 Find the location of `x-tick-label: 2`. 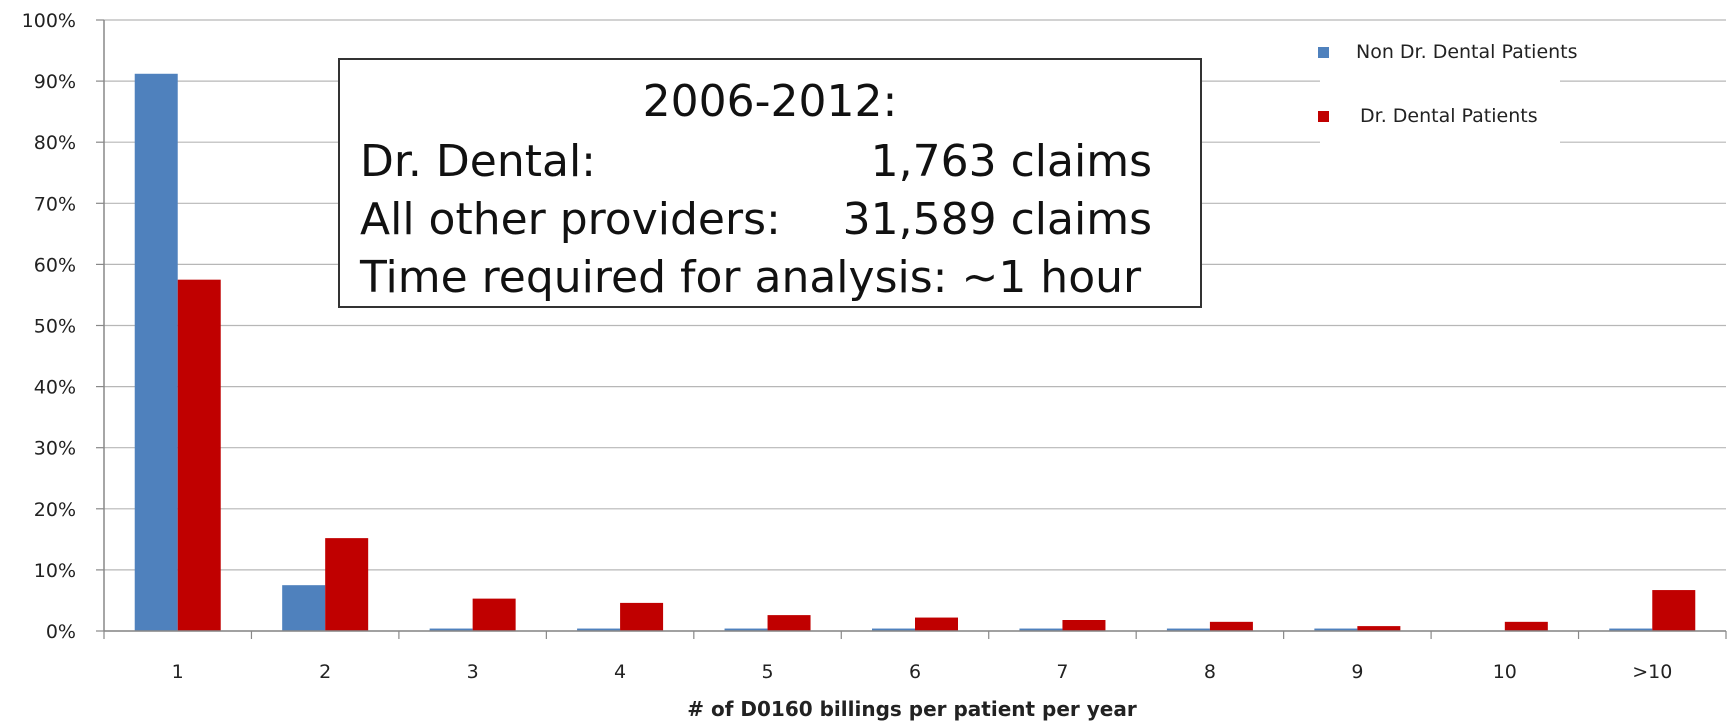

x-tick-label: 2 is located at coordinates (325, 672).